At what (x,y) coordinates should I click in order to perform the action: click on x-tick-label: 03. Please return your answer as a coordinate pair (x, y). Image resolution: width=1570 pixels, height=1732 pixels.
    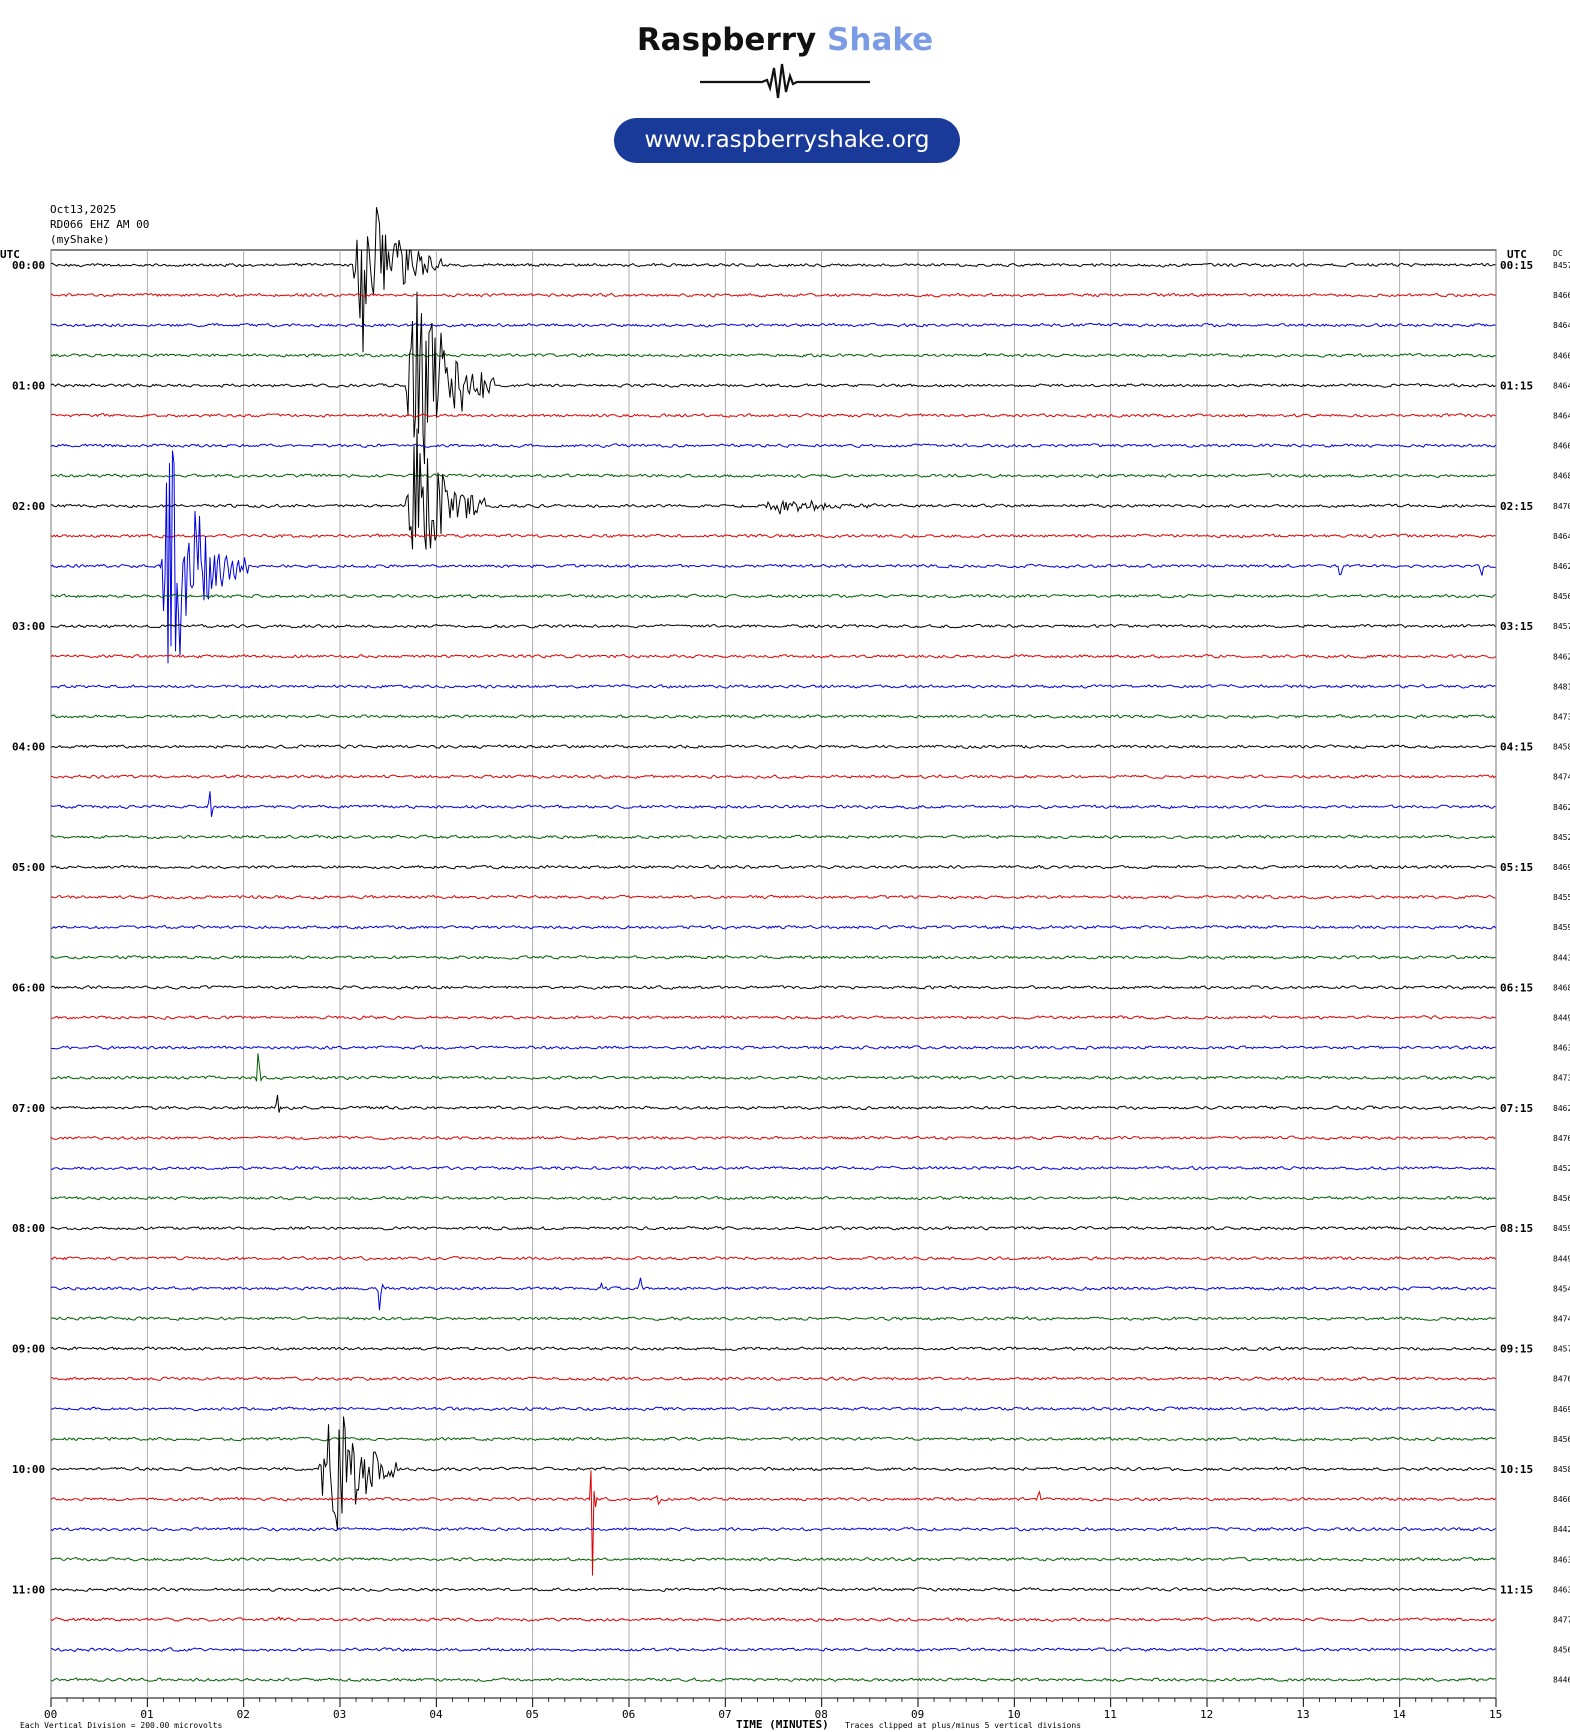
    Looking at the image, I should click on (339, 1714).